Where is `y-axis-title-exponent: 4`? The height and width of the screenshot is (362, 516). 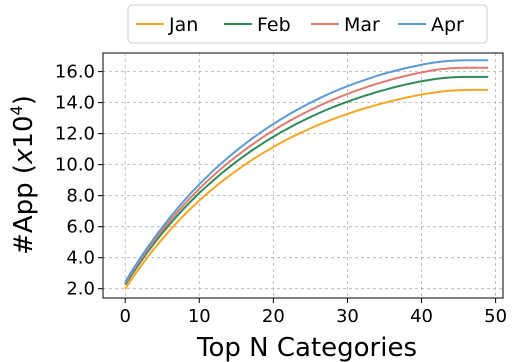
y-axis-title-exponent: 4 is located at coordinates (16, 110).